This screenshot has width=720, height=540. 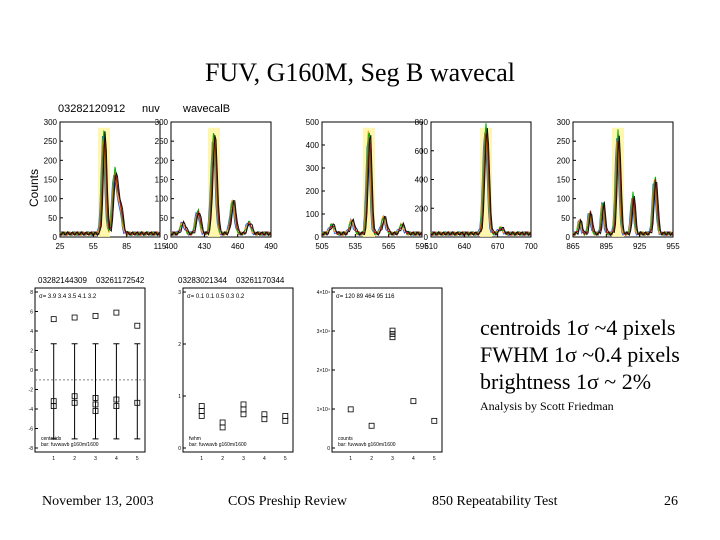 What do you see at coordinates (51, 199) in the screenshot?
I see `spectrum-ytick-label: 100` at bounding box center [51, 199].